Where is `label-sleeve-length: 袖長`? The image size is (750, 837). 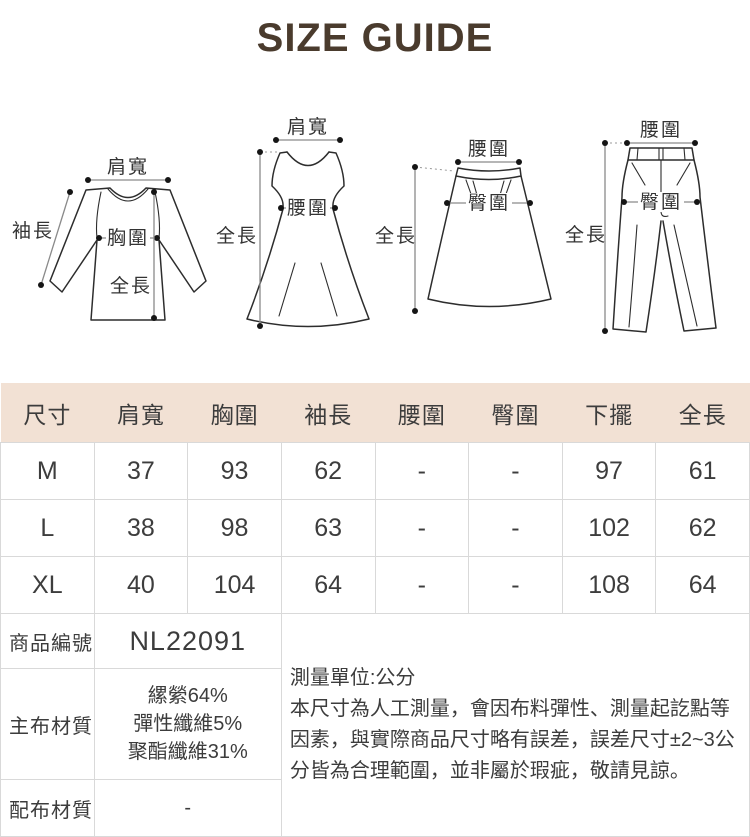 label-sleeve-length: 袖長 is located at coordinates (33, 231).